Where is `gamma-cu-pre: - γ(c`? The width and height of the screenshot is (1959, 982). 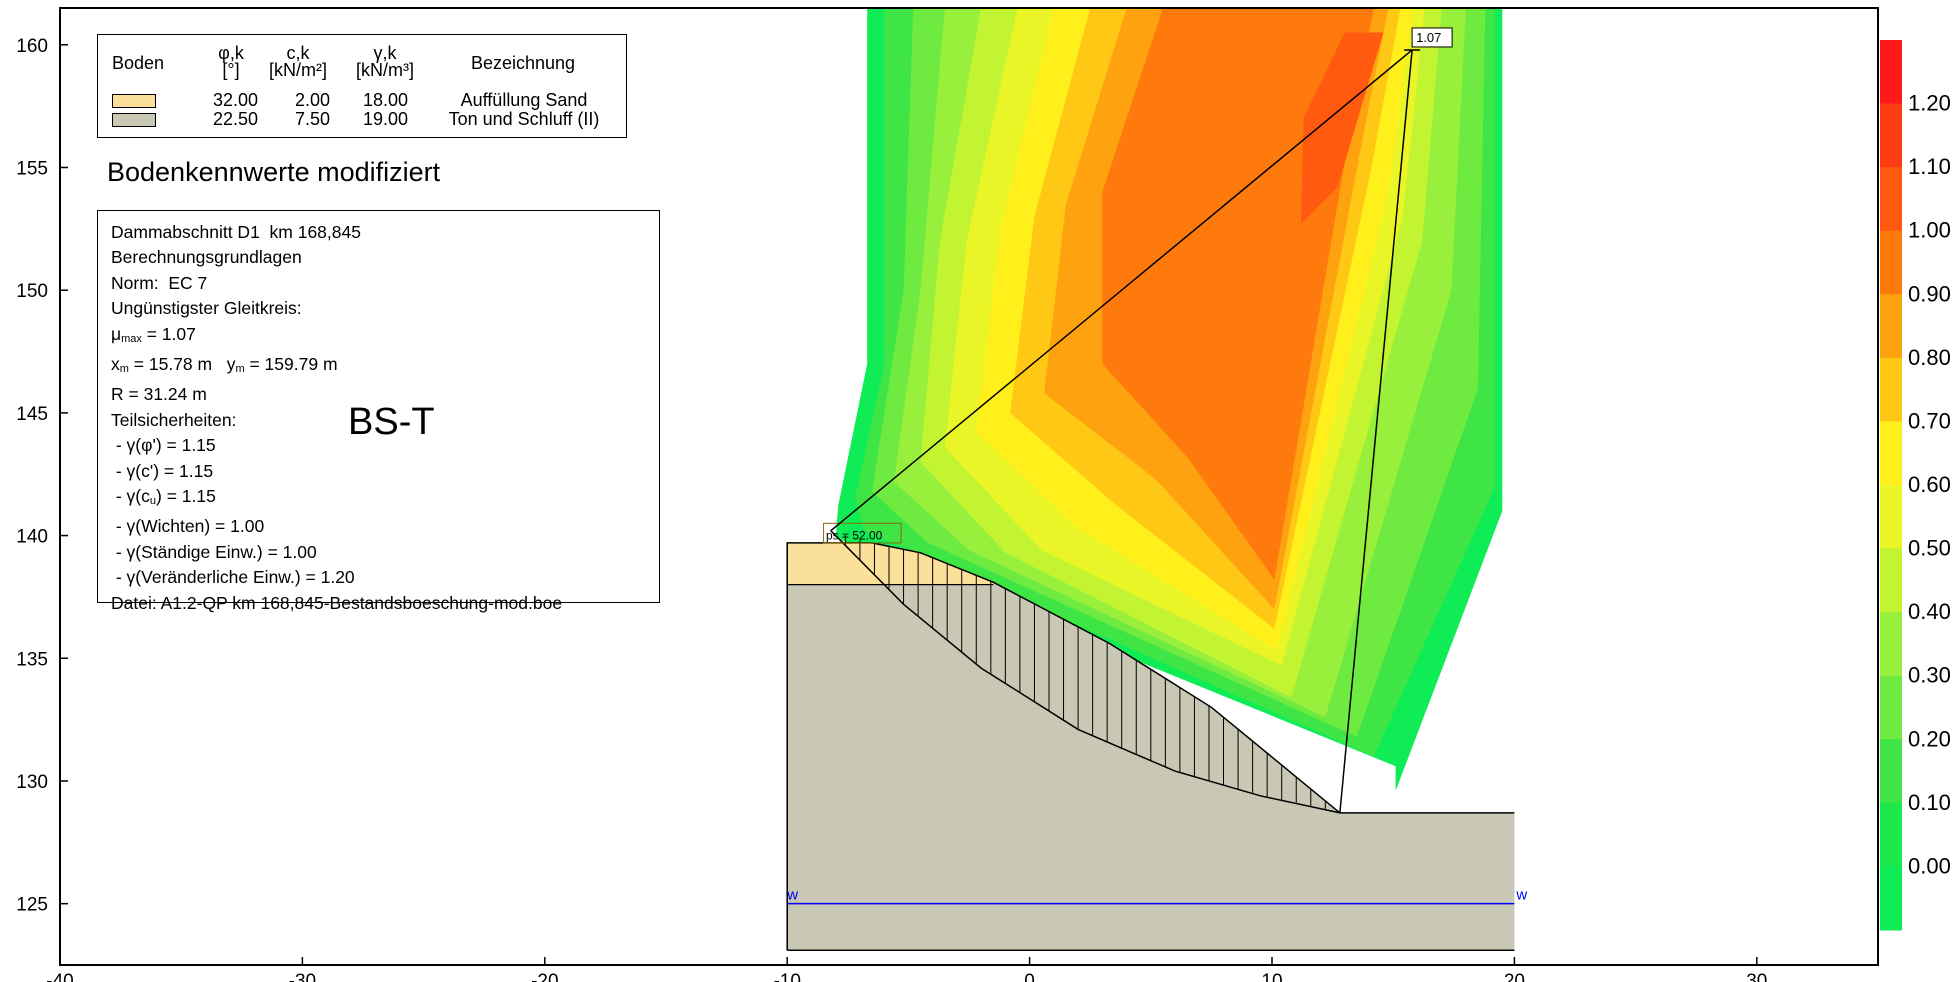 gamma-cu-pre: - γ(c is located at coordinates (130, 496).